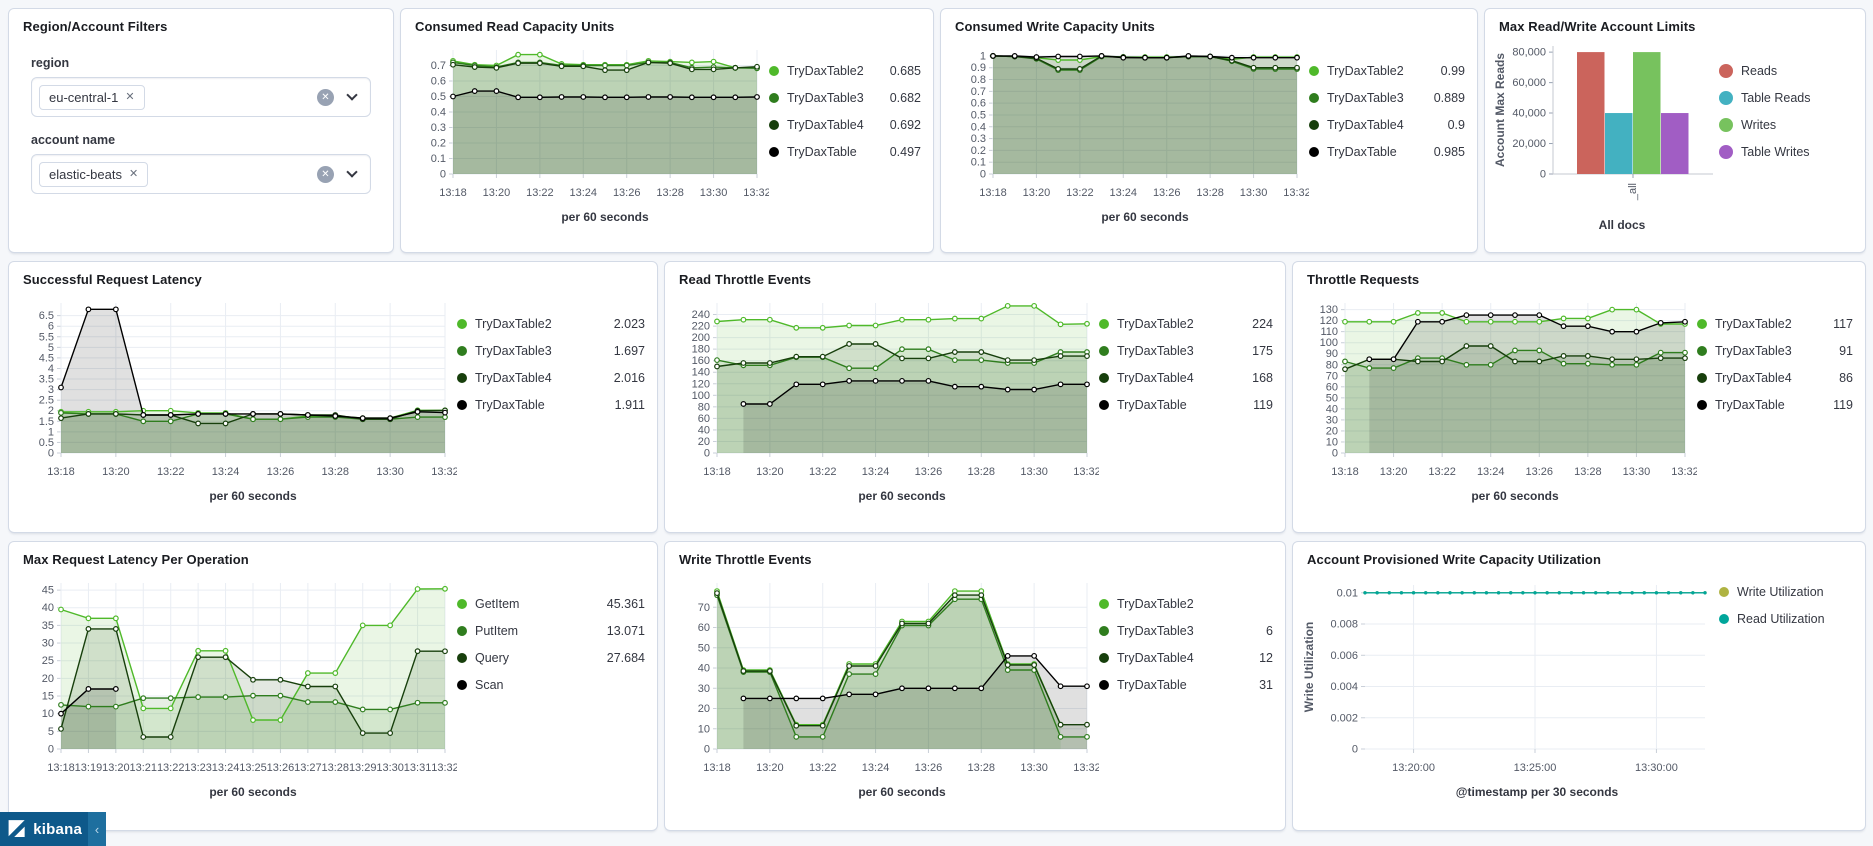  What do you see at coordinates (438, 113) in the screenshot?
I see `svg-text: 0.4` at bounding box center [438, 113].